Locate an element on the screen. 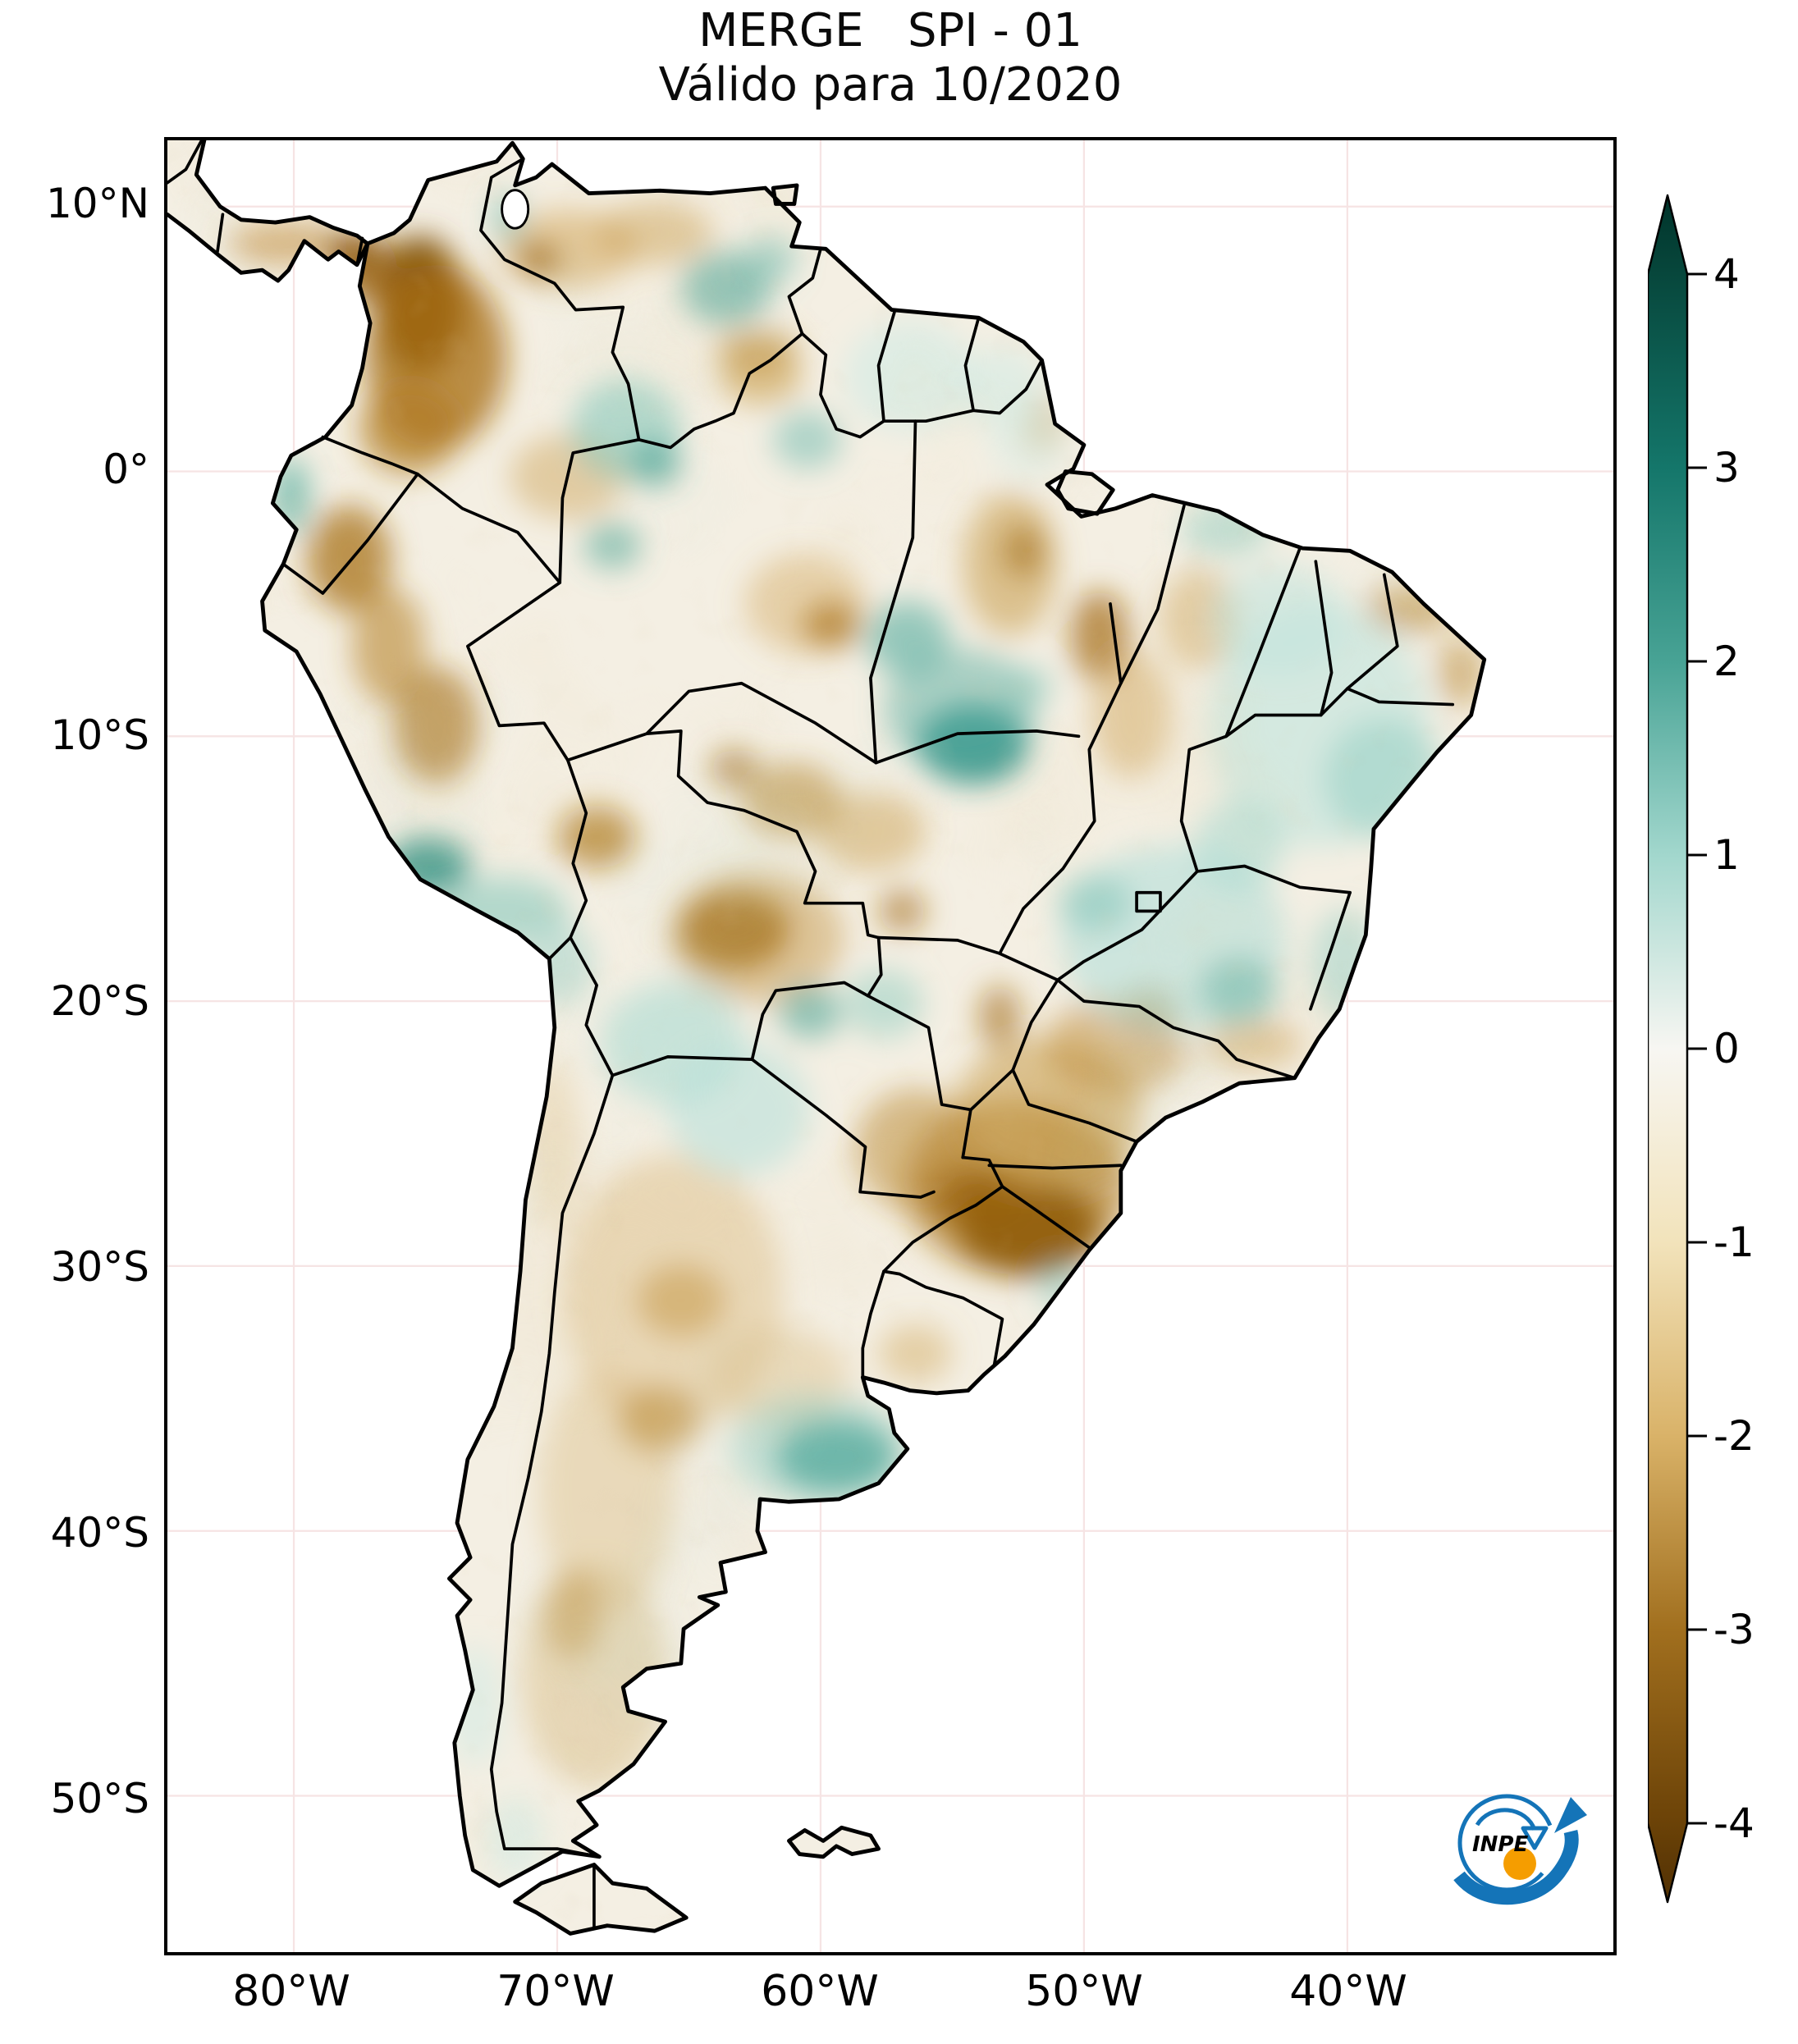  lat-tick-20s: 20°S is located at coordinates (99, 1001).